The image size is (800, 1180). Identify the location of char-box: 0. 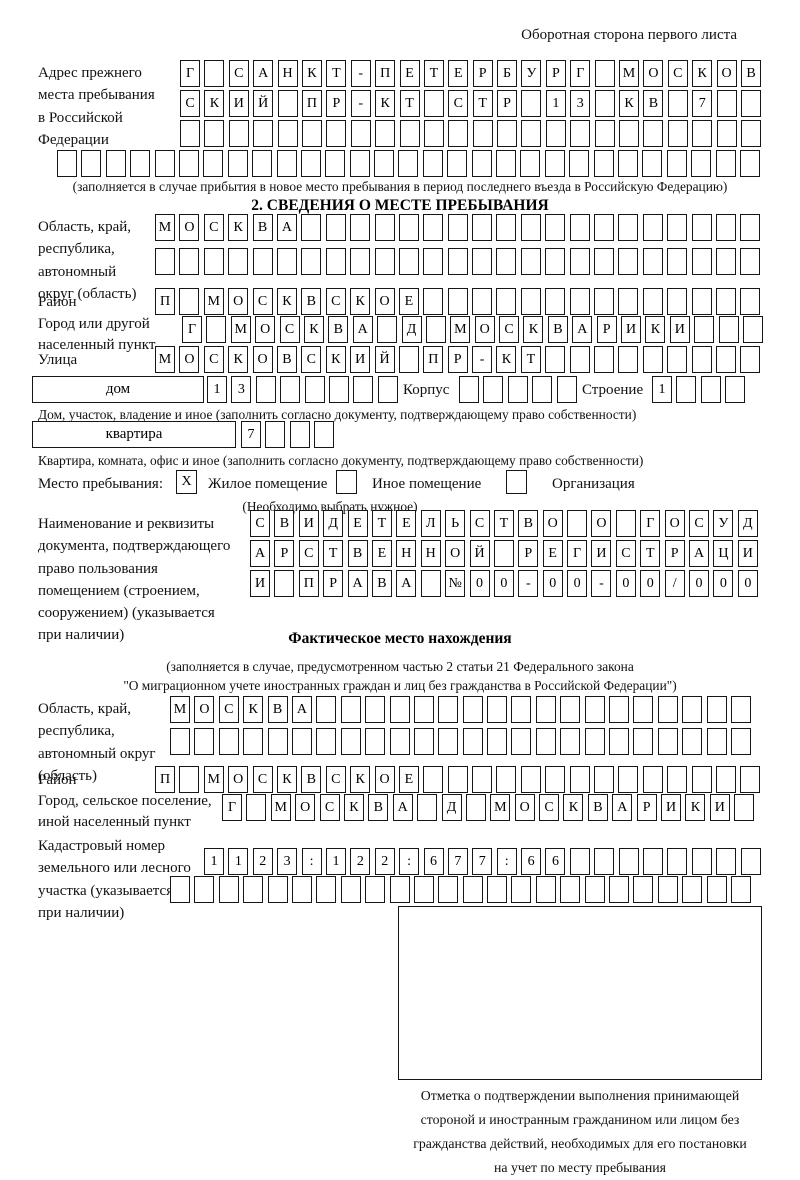
(699, 583).